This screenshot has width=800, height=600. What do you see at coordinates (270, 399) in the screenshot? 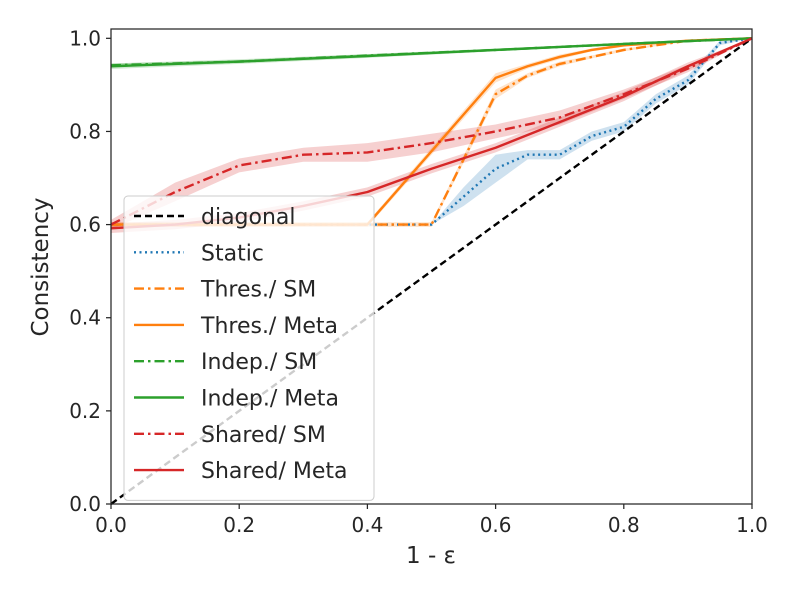
I see `legend-label-indep-meta: Indep./ Meta` at bounding box center [270, 399].